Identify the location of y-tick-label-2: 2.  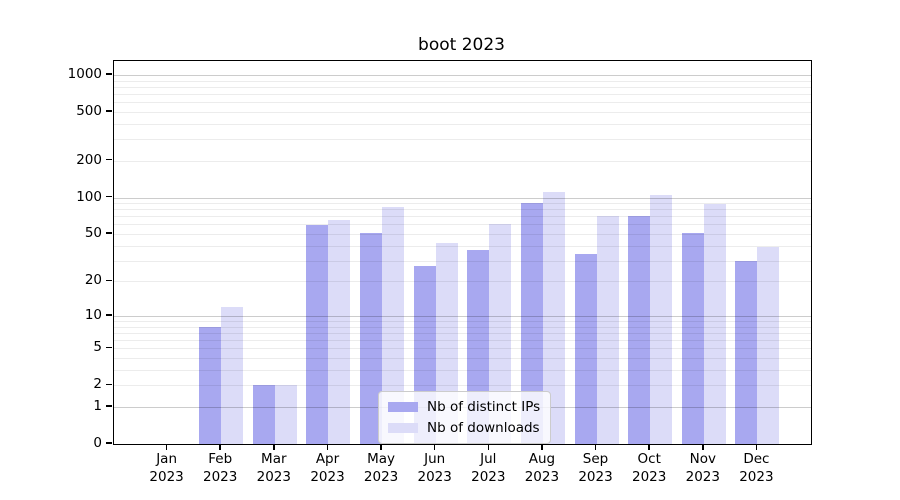
(97, 384).